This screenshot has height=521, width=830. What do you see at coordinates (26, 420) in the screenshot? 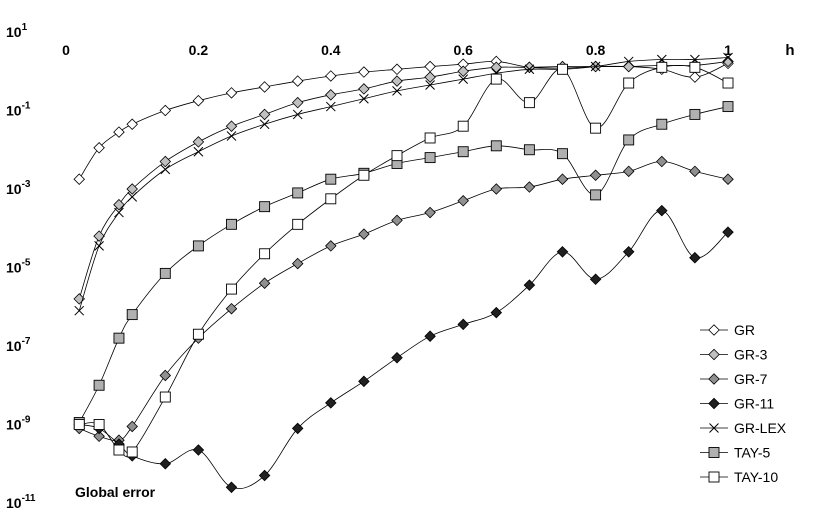
I see `y-tick-exponent: -9` at bounding box center [26, 420].